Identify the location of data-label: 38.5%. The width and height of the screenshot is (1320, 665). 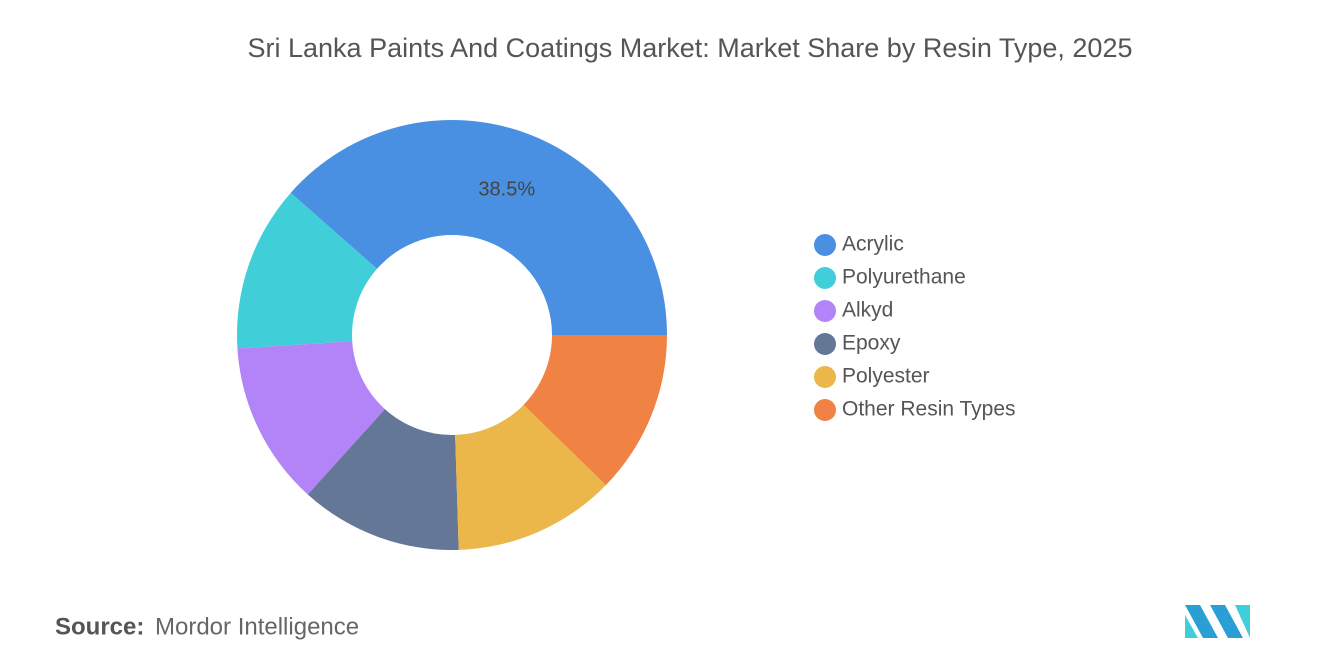
(506, 189).